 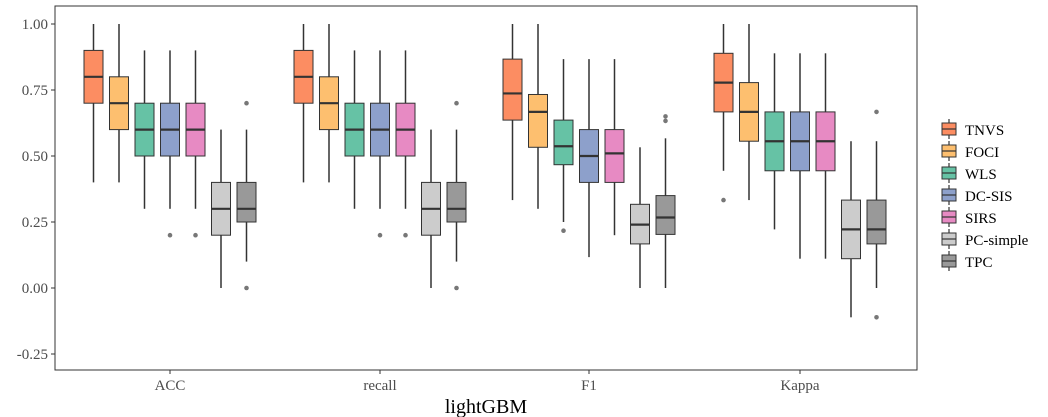 What do you see at coordinates (354, 129) in the screenshot?
I see `box-wls-recall` at bounding box center [354, 129].